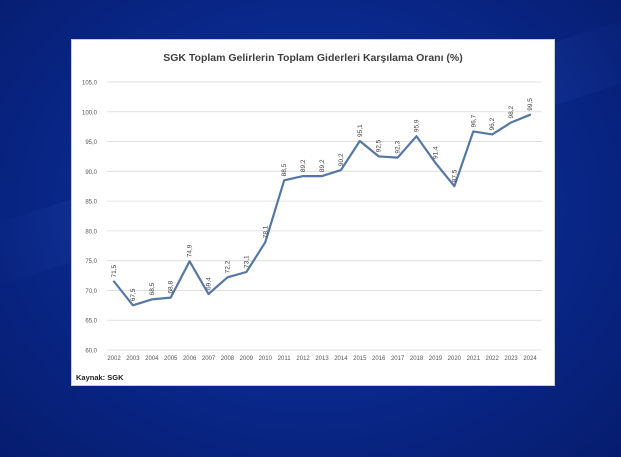 This screenshot has height=457, width=621. What do you see at coordinates (91, 322) in the screenshot?
I see `y-tick-label: 65,0` at bounding box center [91, 322].